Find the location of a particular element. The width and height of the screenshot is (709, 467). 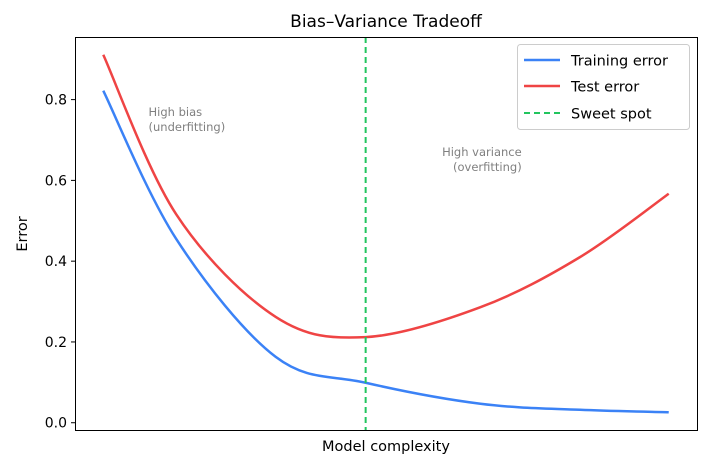

y-axis-label: Error is located at coordinates (23, 233).